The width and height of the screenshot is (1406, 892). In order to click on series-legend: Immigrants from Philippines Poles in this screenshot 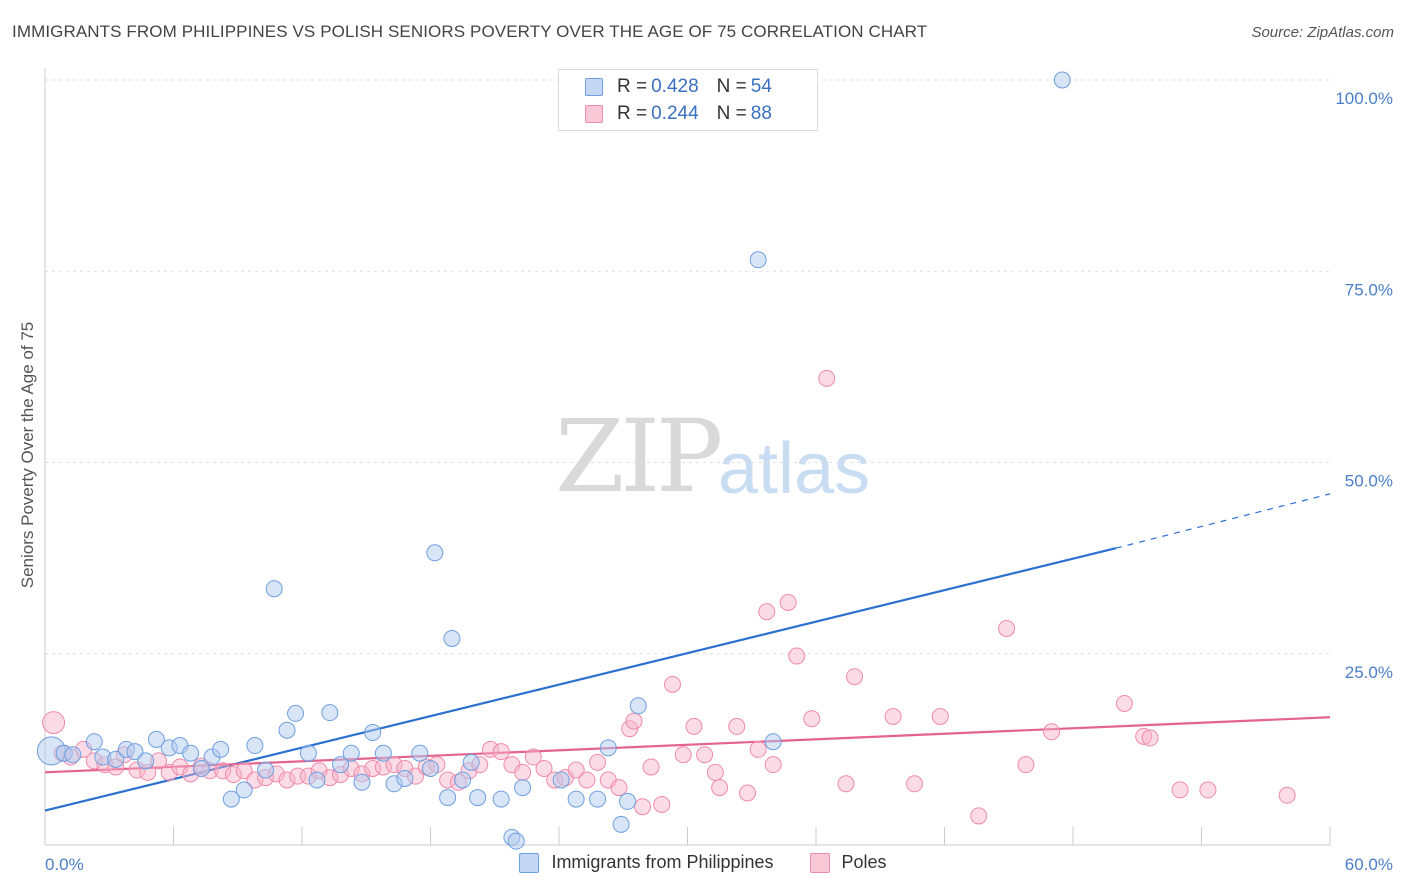, I will do `click(703, 862)`.